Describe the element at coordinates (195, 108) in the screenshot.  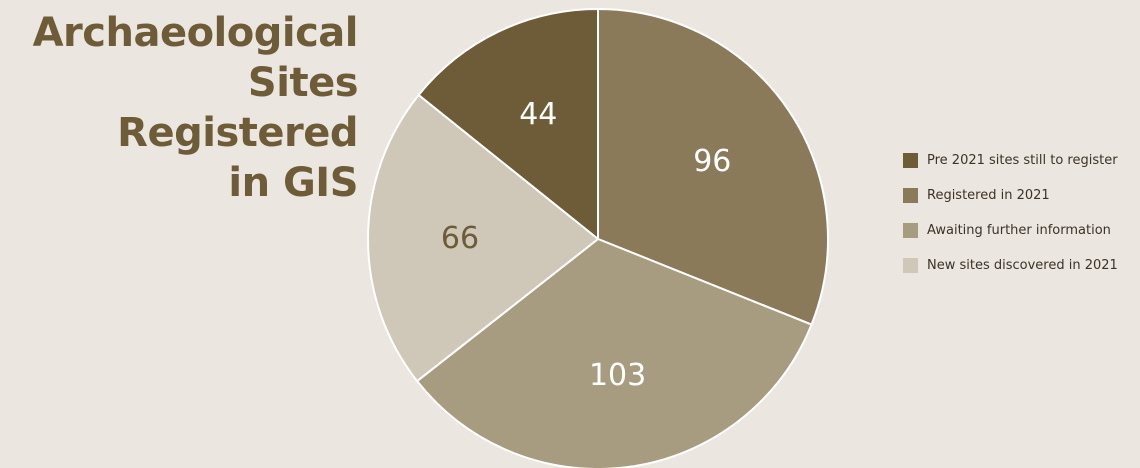
I see `chart-title: Archaeological Sites Registered in GIS` at that location.